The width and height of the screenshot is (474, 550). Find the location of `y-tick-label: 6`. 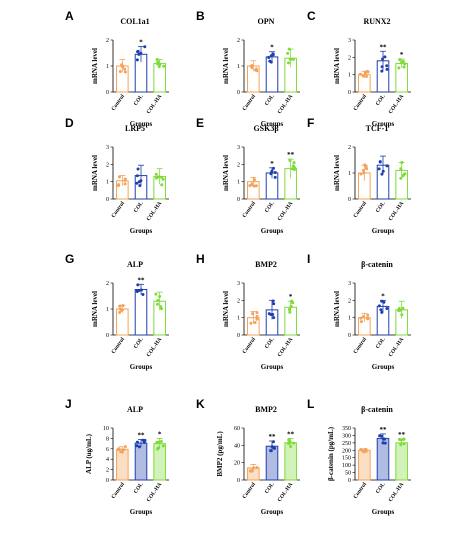

y-tick-label: 6 is located at coordinates (107, 450).